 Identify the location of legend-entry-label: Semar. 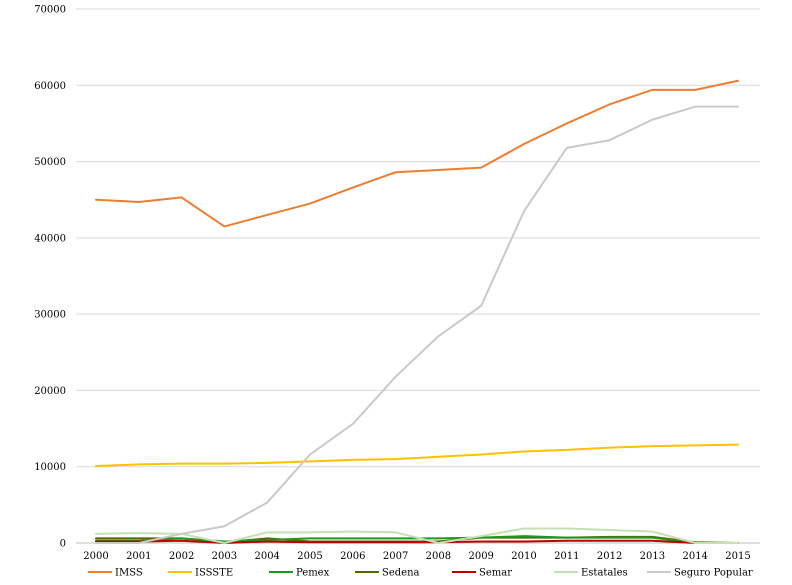
(495, 573).